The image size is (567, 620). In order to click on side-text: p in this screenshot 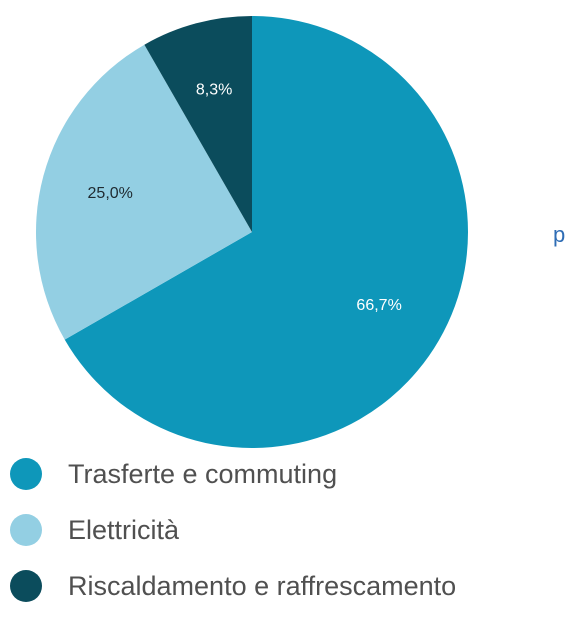, I will do `click(559, 234)`.